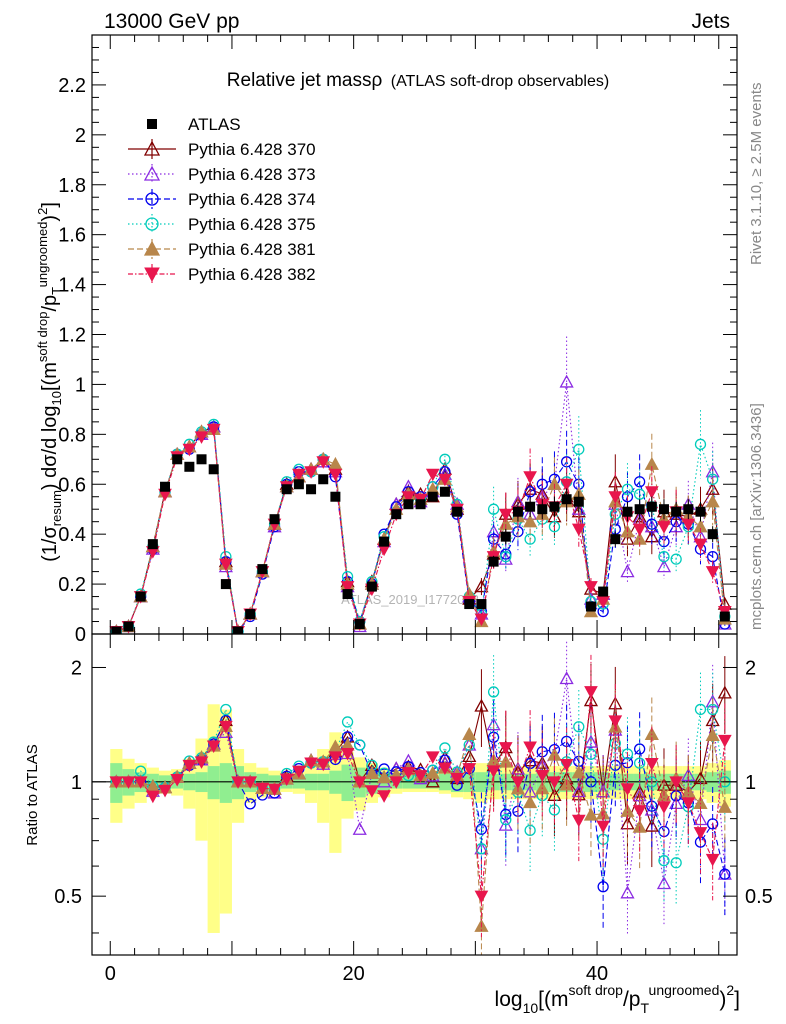 The height and width of the screenshot is (1024, 786). Describe the element at coordinates (710, 21) in the screenshot. I see `header-right: Jets` at that location.